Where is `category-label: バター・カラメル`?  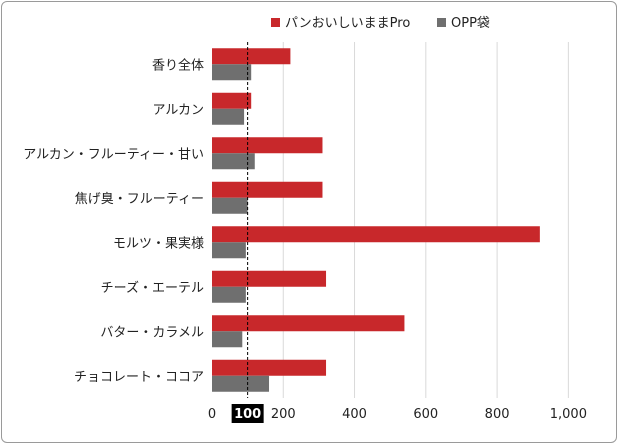 category-label: バター・カラメル is located at coordinates (152, 332).